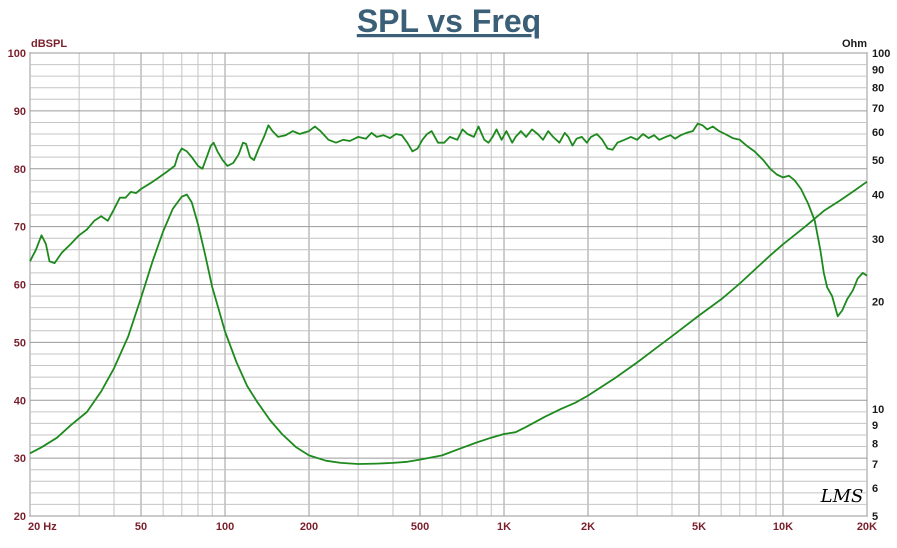 This screenshot has height=548, width=897. What do you see at coordinates (878, 109) in the screenshot?
I see `right-tick-label: 70` at bounding box center [878, 109].